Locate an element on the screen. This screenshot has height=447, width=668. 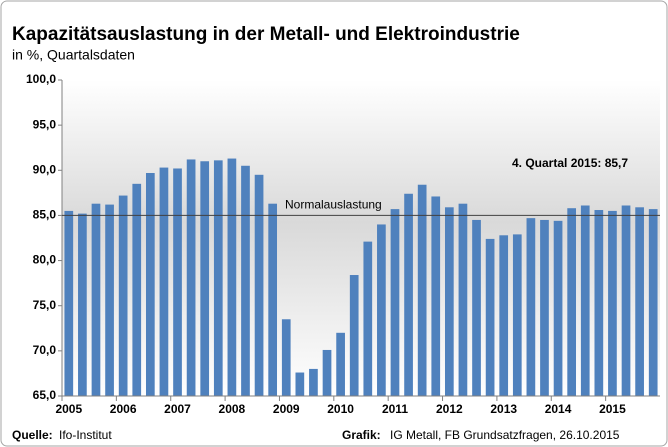
x-tick-label: 2015 is located at coordinates (612, 409).